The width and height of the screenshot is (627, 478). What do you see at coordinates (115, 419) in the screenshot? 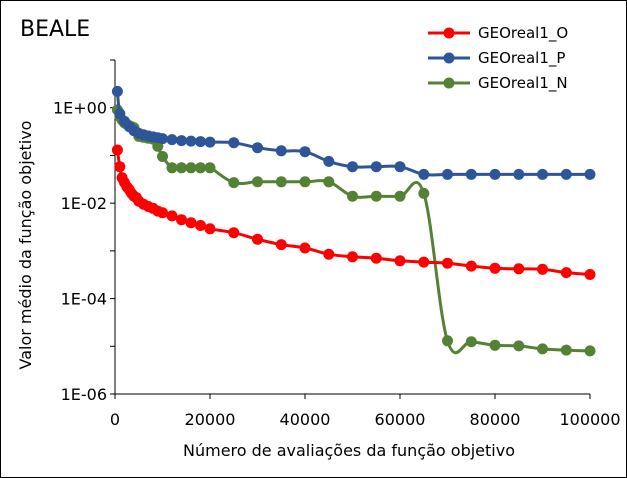
I see `x-tick-label: 0` at bounding box center [115, 419].